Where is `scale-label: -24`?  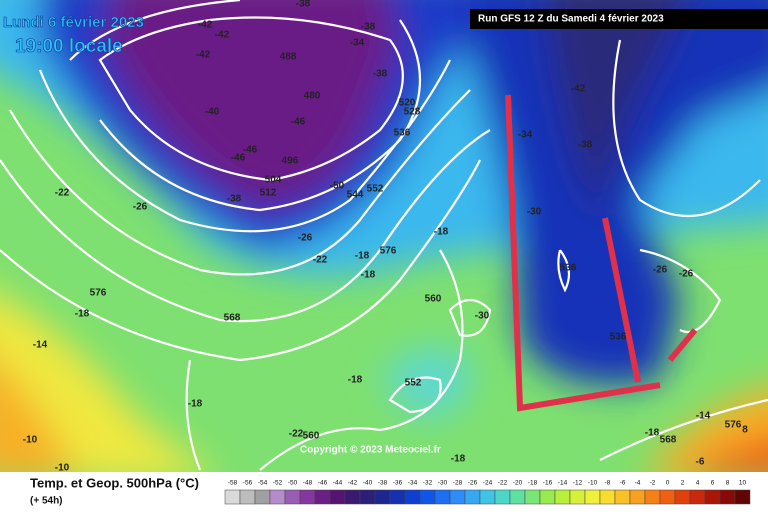 scale-label: -24 is located at coordinates (488, 483).